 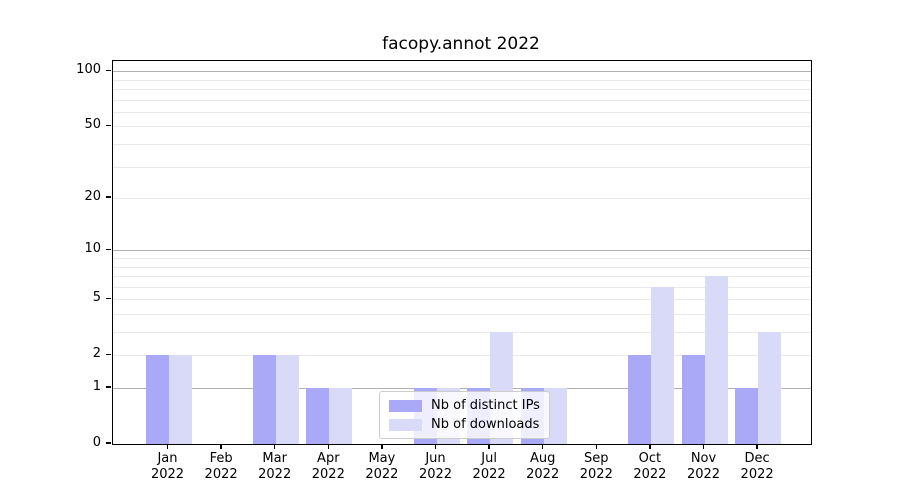 What do you see at coordinates (96, 354) in the screenshot?
I see `y-axis-tick-label: 2` at bounding box center [96, 354].